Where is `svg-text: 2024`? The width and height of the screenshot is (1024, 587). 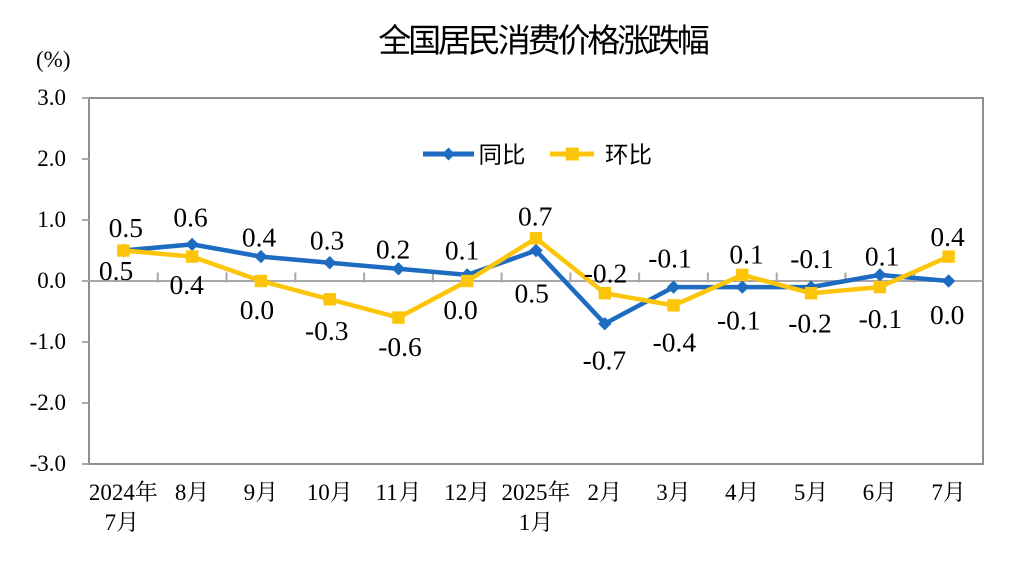 svg-text: 2024 is located at coordinates (112, 492).